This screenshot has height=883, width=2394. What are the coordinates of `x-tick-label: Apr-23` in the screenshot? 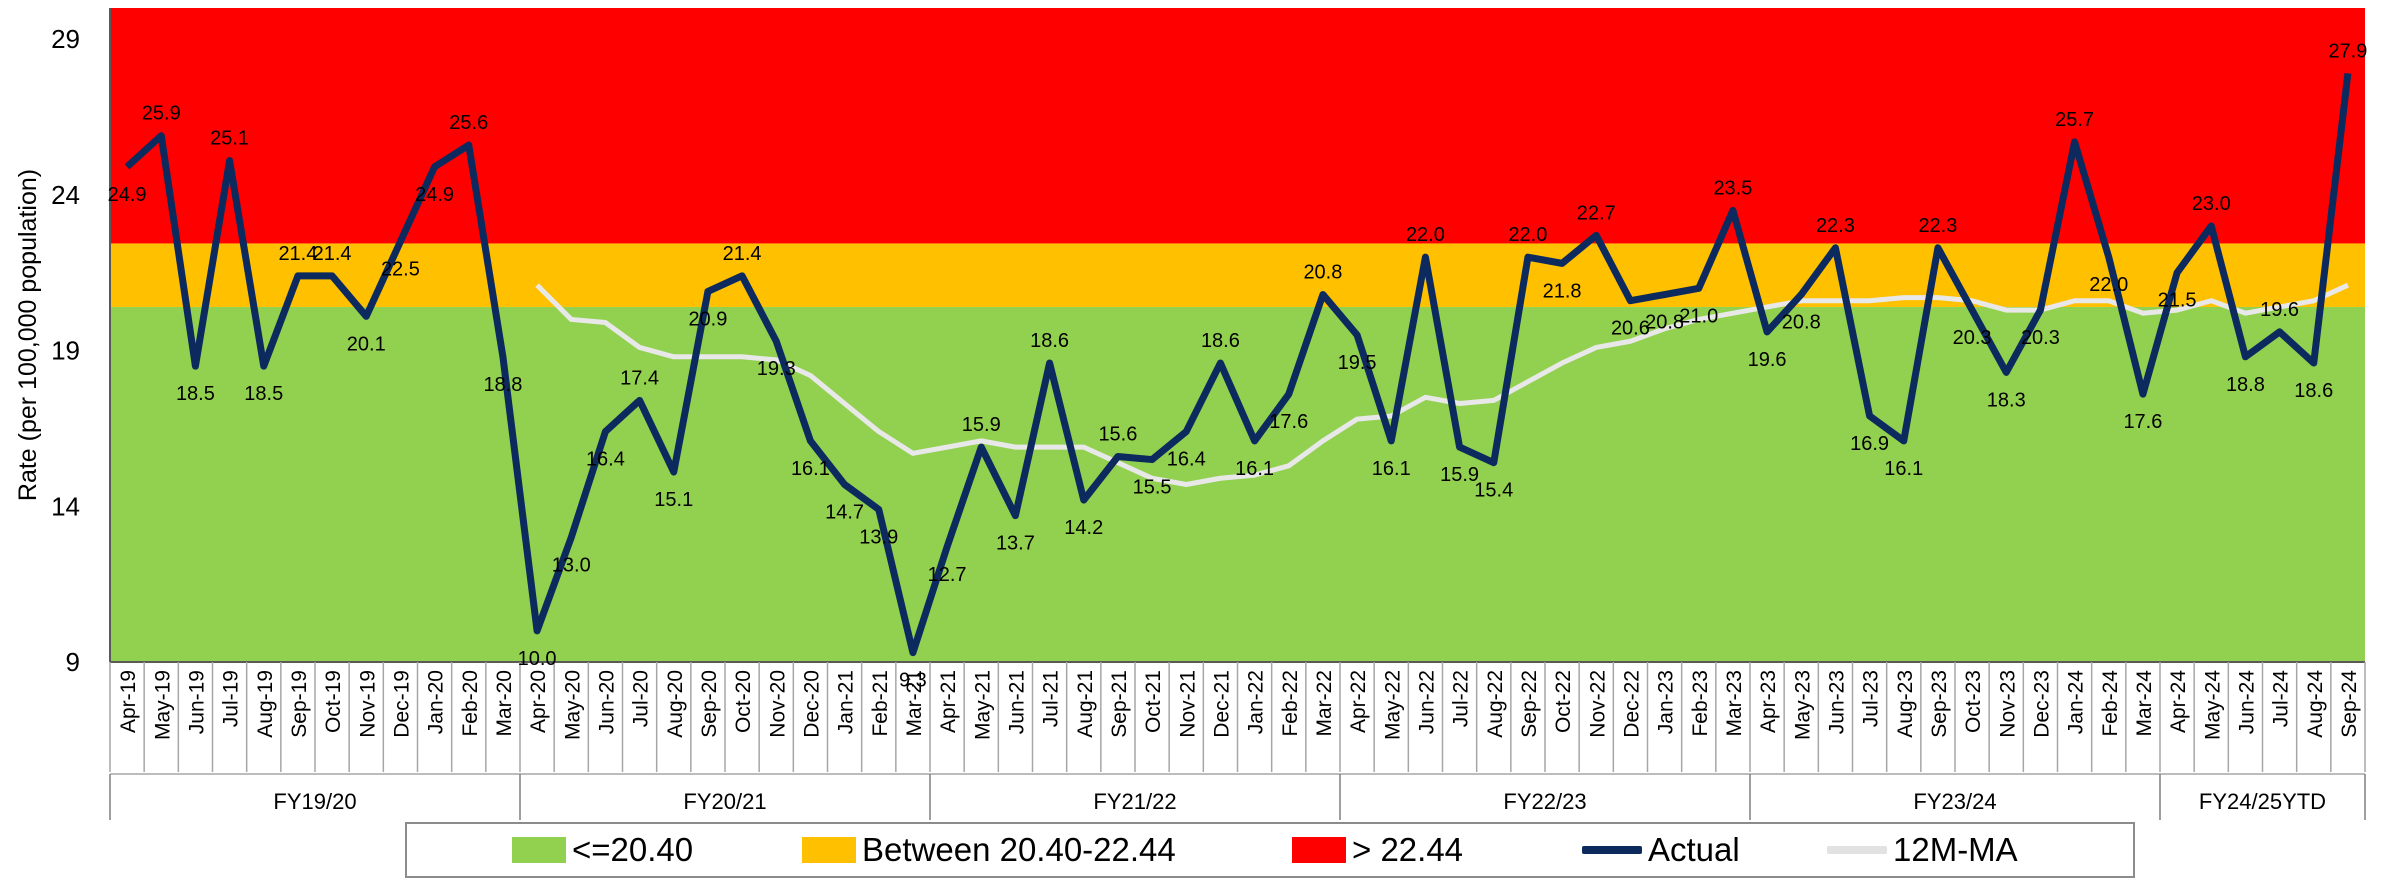 It's located at (1768, 701).